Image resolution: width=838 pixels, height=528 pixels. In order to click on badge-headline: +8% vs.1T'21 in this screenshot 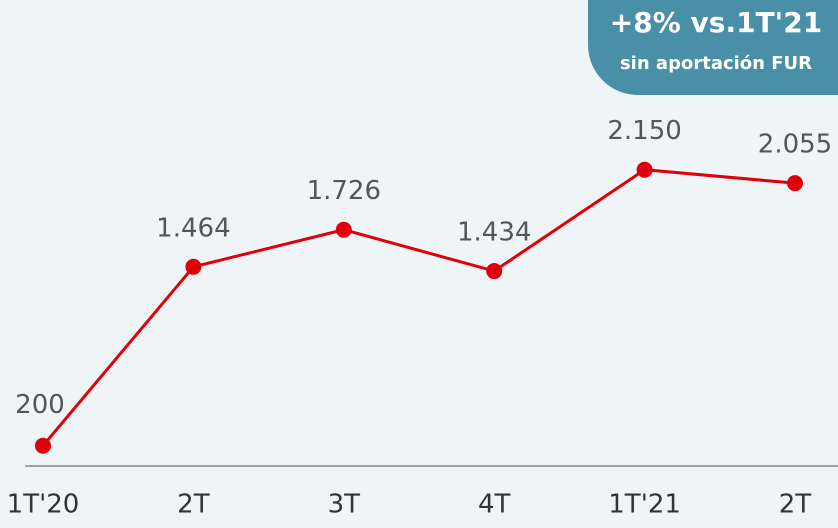, I will do `click(716, 22)`.